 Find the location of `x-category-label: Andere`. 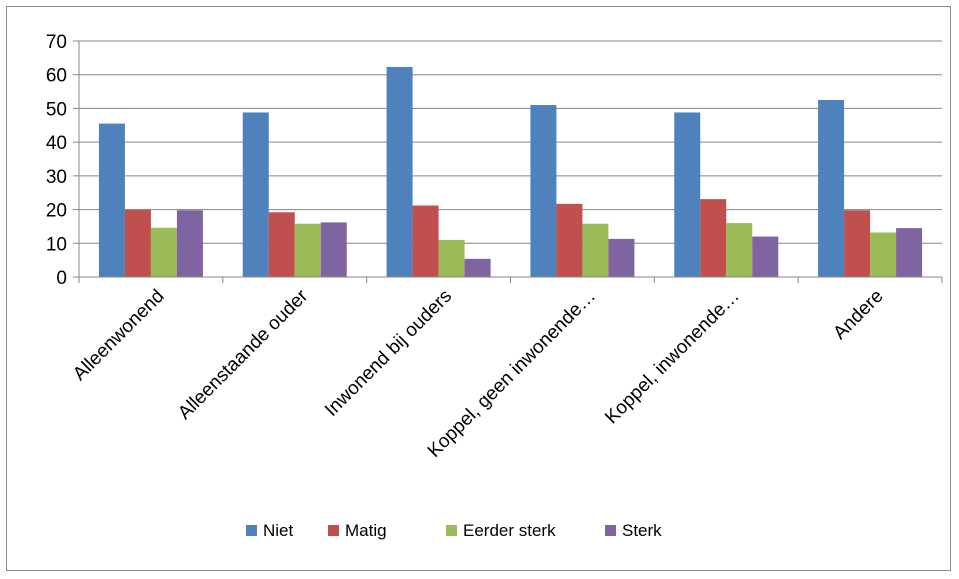

x-category-label: Andere is located at coordinates (858, 315).